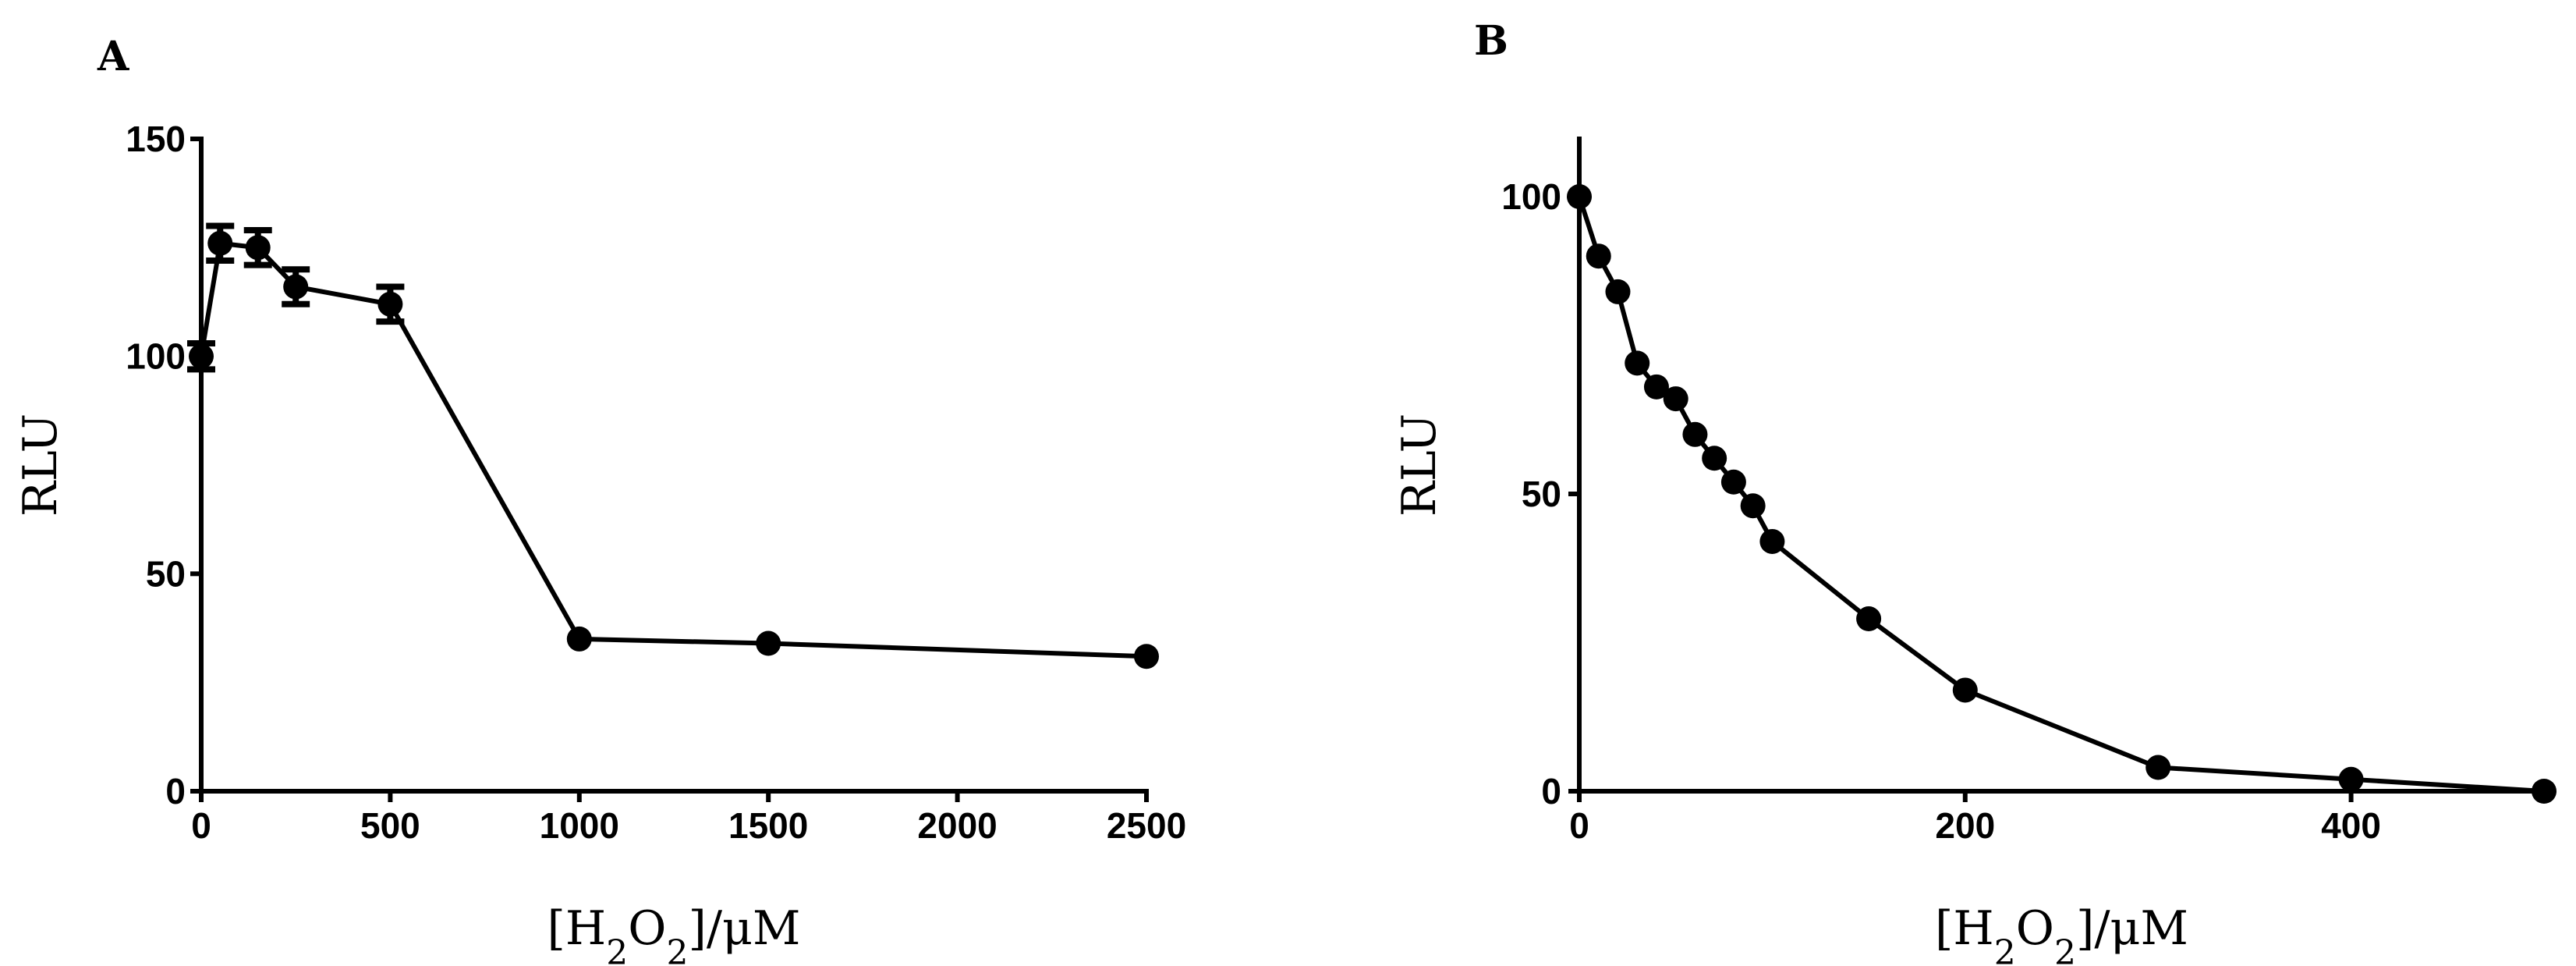 The height and width of the screenshot is (966, 2576). I want to click on x-tick-label: 400, so click(2351, 825).